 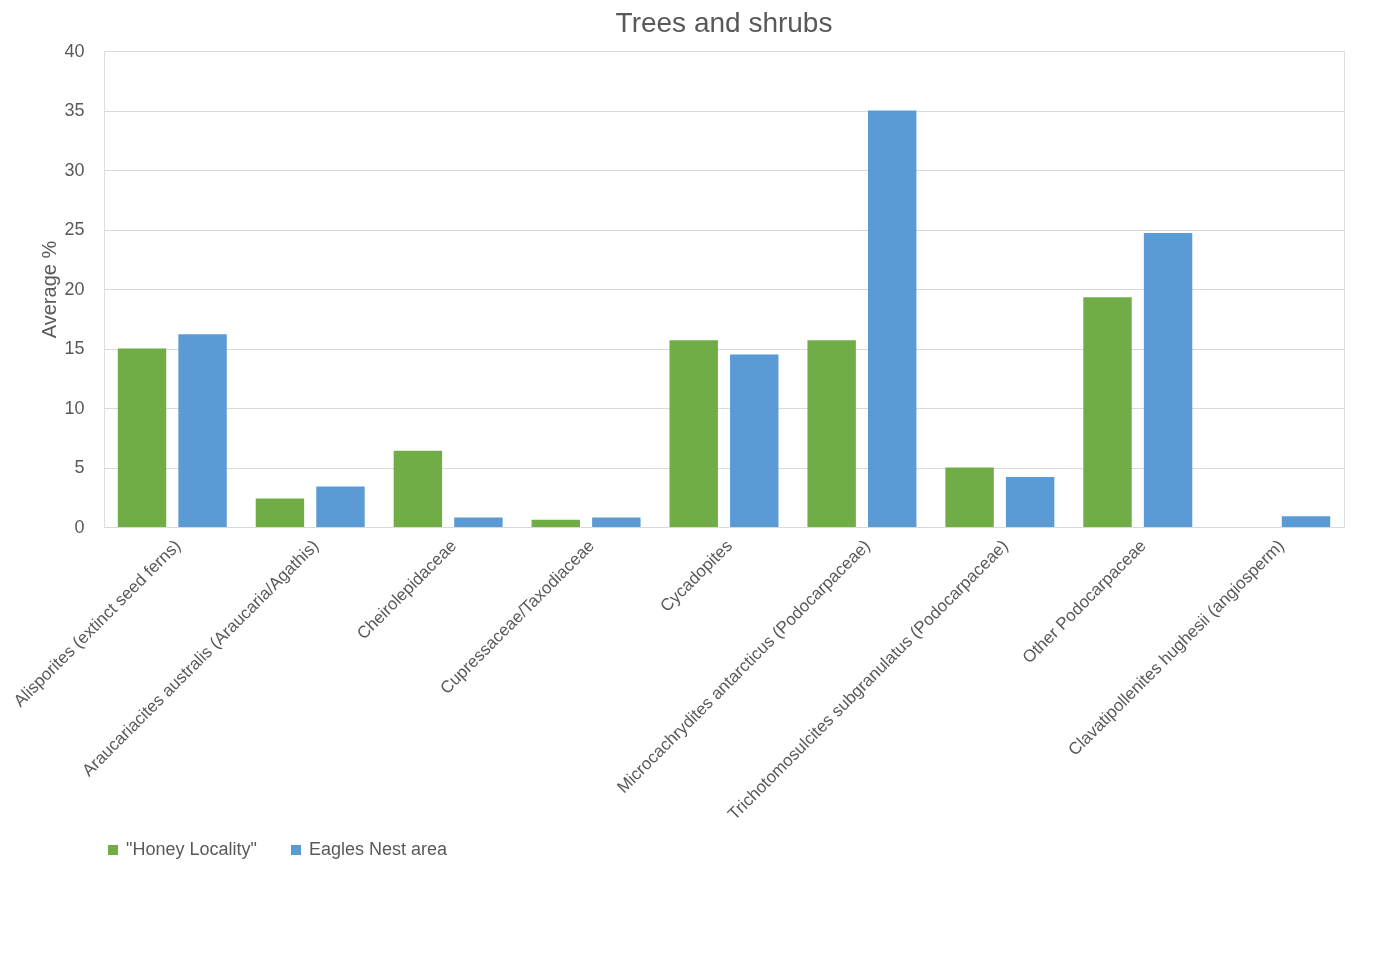 What do you see at coordinates (74, 288) in the screenshot?
I see `y-tick-label: 20` at bounding box center [74, 288].